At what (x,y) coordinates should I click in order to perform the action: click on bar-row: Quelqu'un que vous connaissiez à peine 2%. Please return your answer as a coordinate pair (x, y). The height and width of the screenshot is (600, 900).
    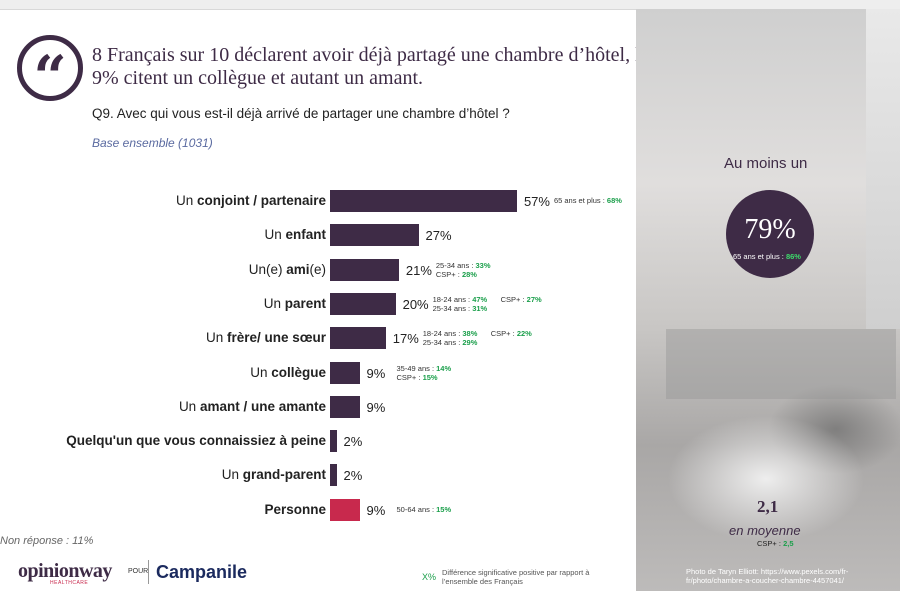
    Looking at the image, I should click on (320, 445).